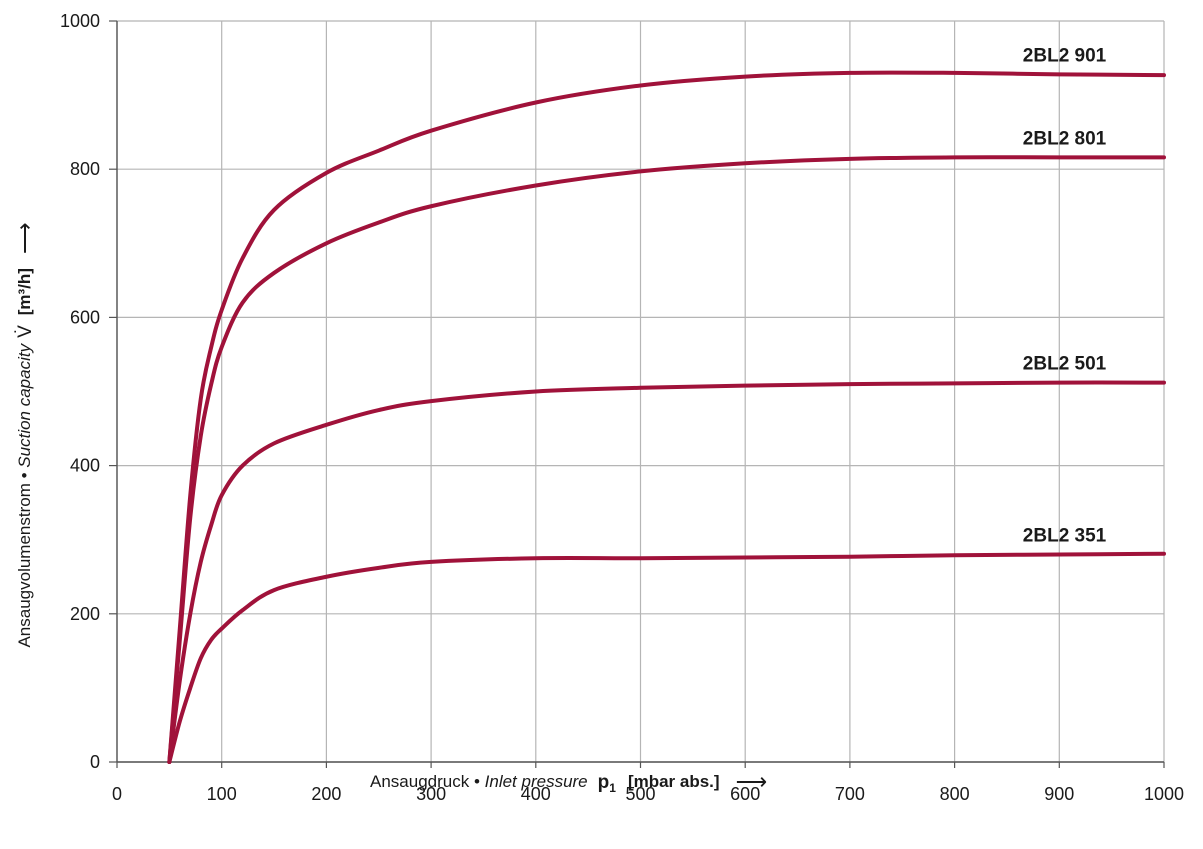 The height and width of the screenshot is (849, 1203). What do you see at coordinates (476, 781) in the screenshot?
I see `x-axis-title-sep: •` at bounding box center [476, 781].